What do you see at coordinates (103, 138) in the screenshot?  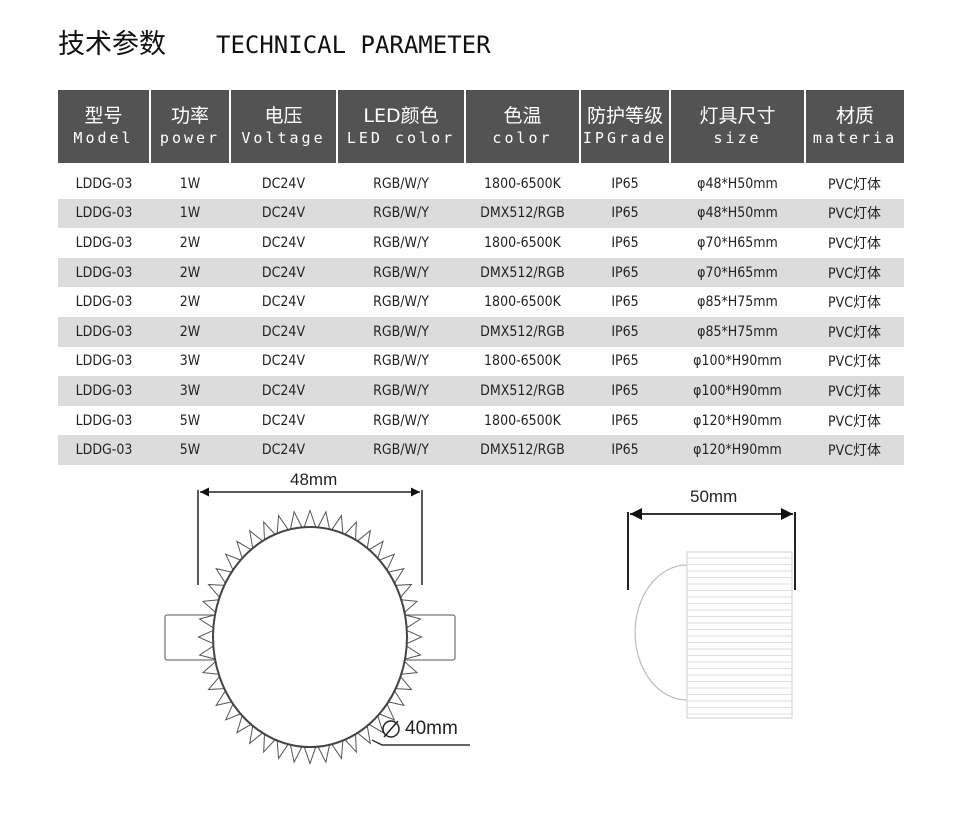 I see `header-en: Model` at bounding box center [103, 138].